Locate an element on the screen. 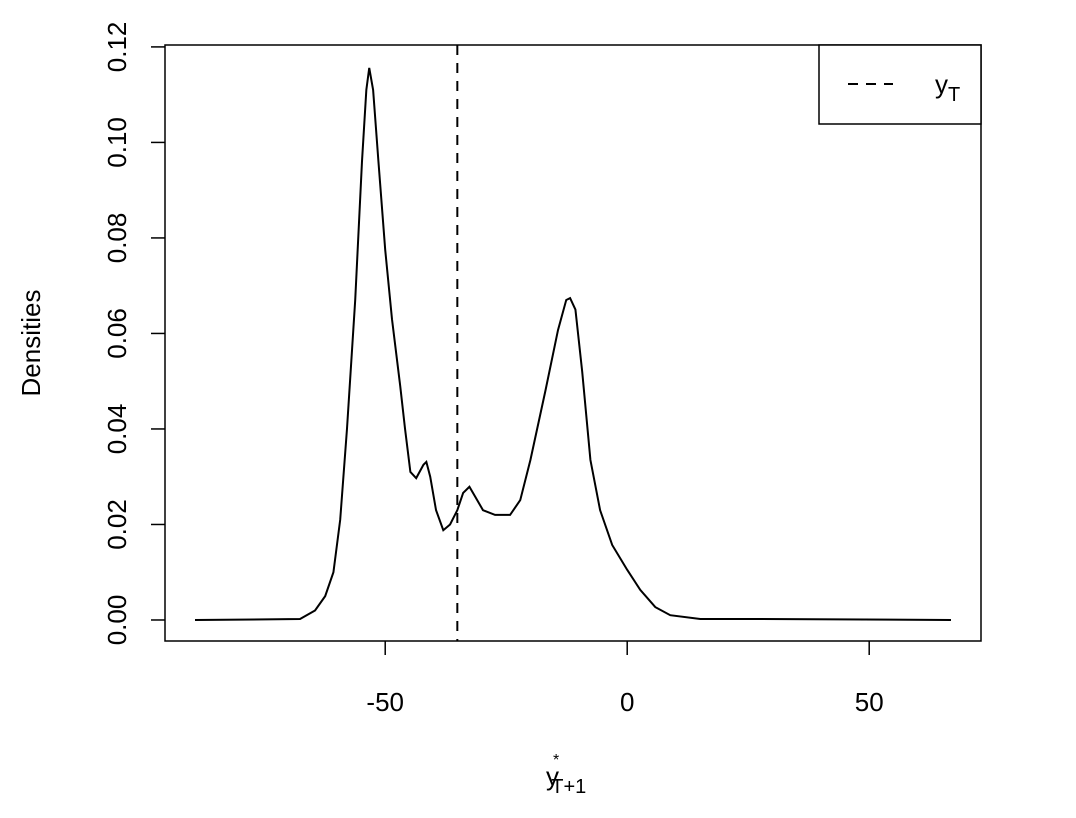 The image size is (1076, 818). legend-box is located at coordinates (900, 84).